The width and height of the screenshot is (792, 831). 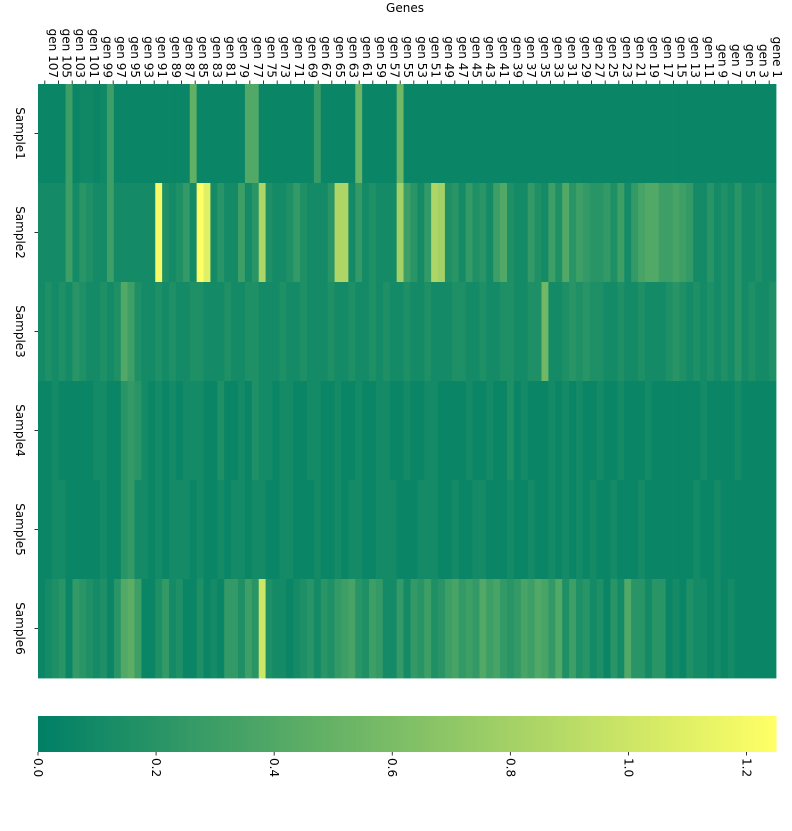 What do you see at coordinates (750, 61) in the screenshot?
I see `x-tick-label: gen 5` at bounding box center [750, 61].